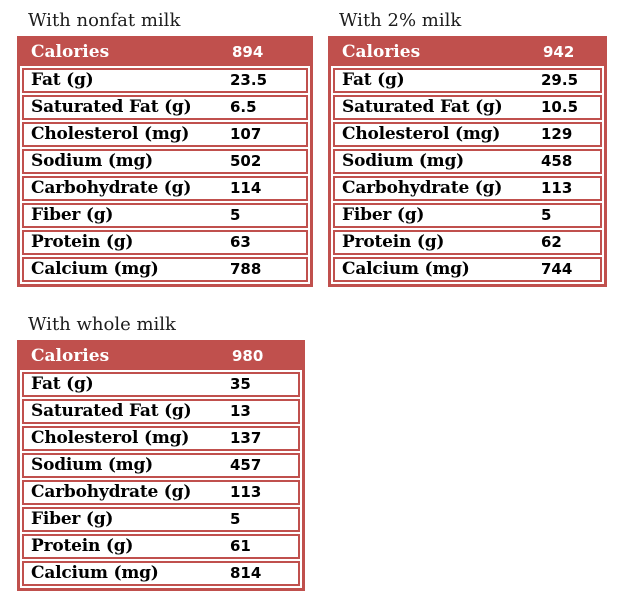 This screenshot has width=633, height=602. Describe the element at coordinates (246, 465) in the screenshot. I see `row-value: 457` at that location.